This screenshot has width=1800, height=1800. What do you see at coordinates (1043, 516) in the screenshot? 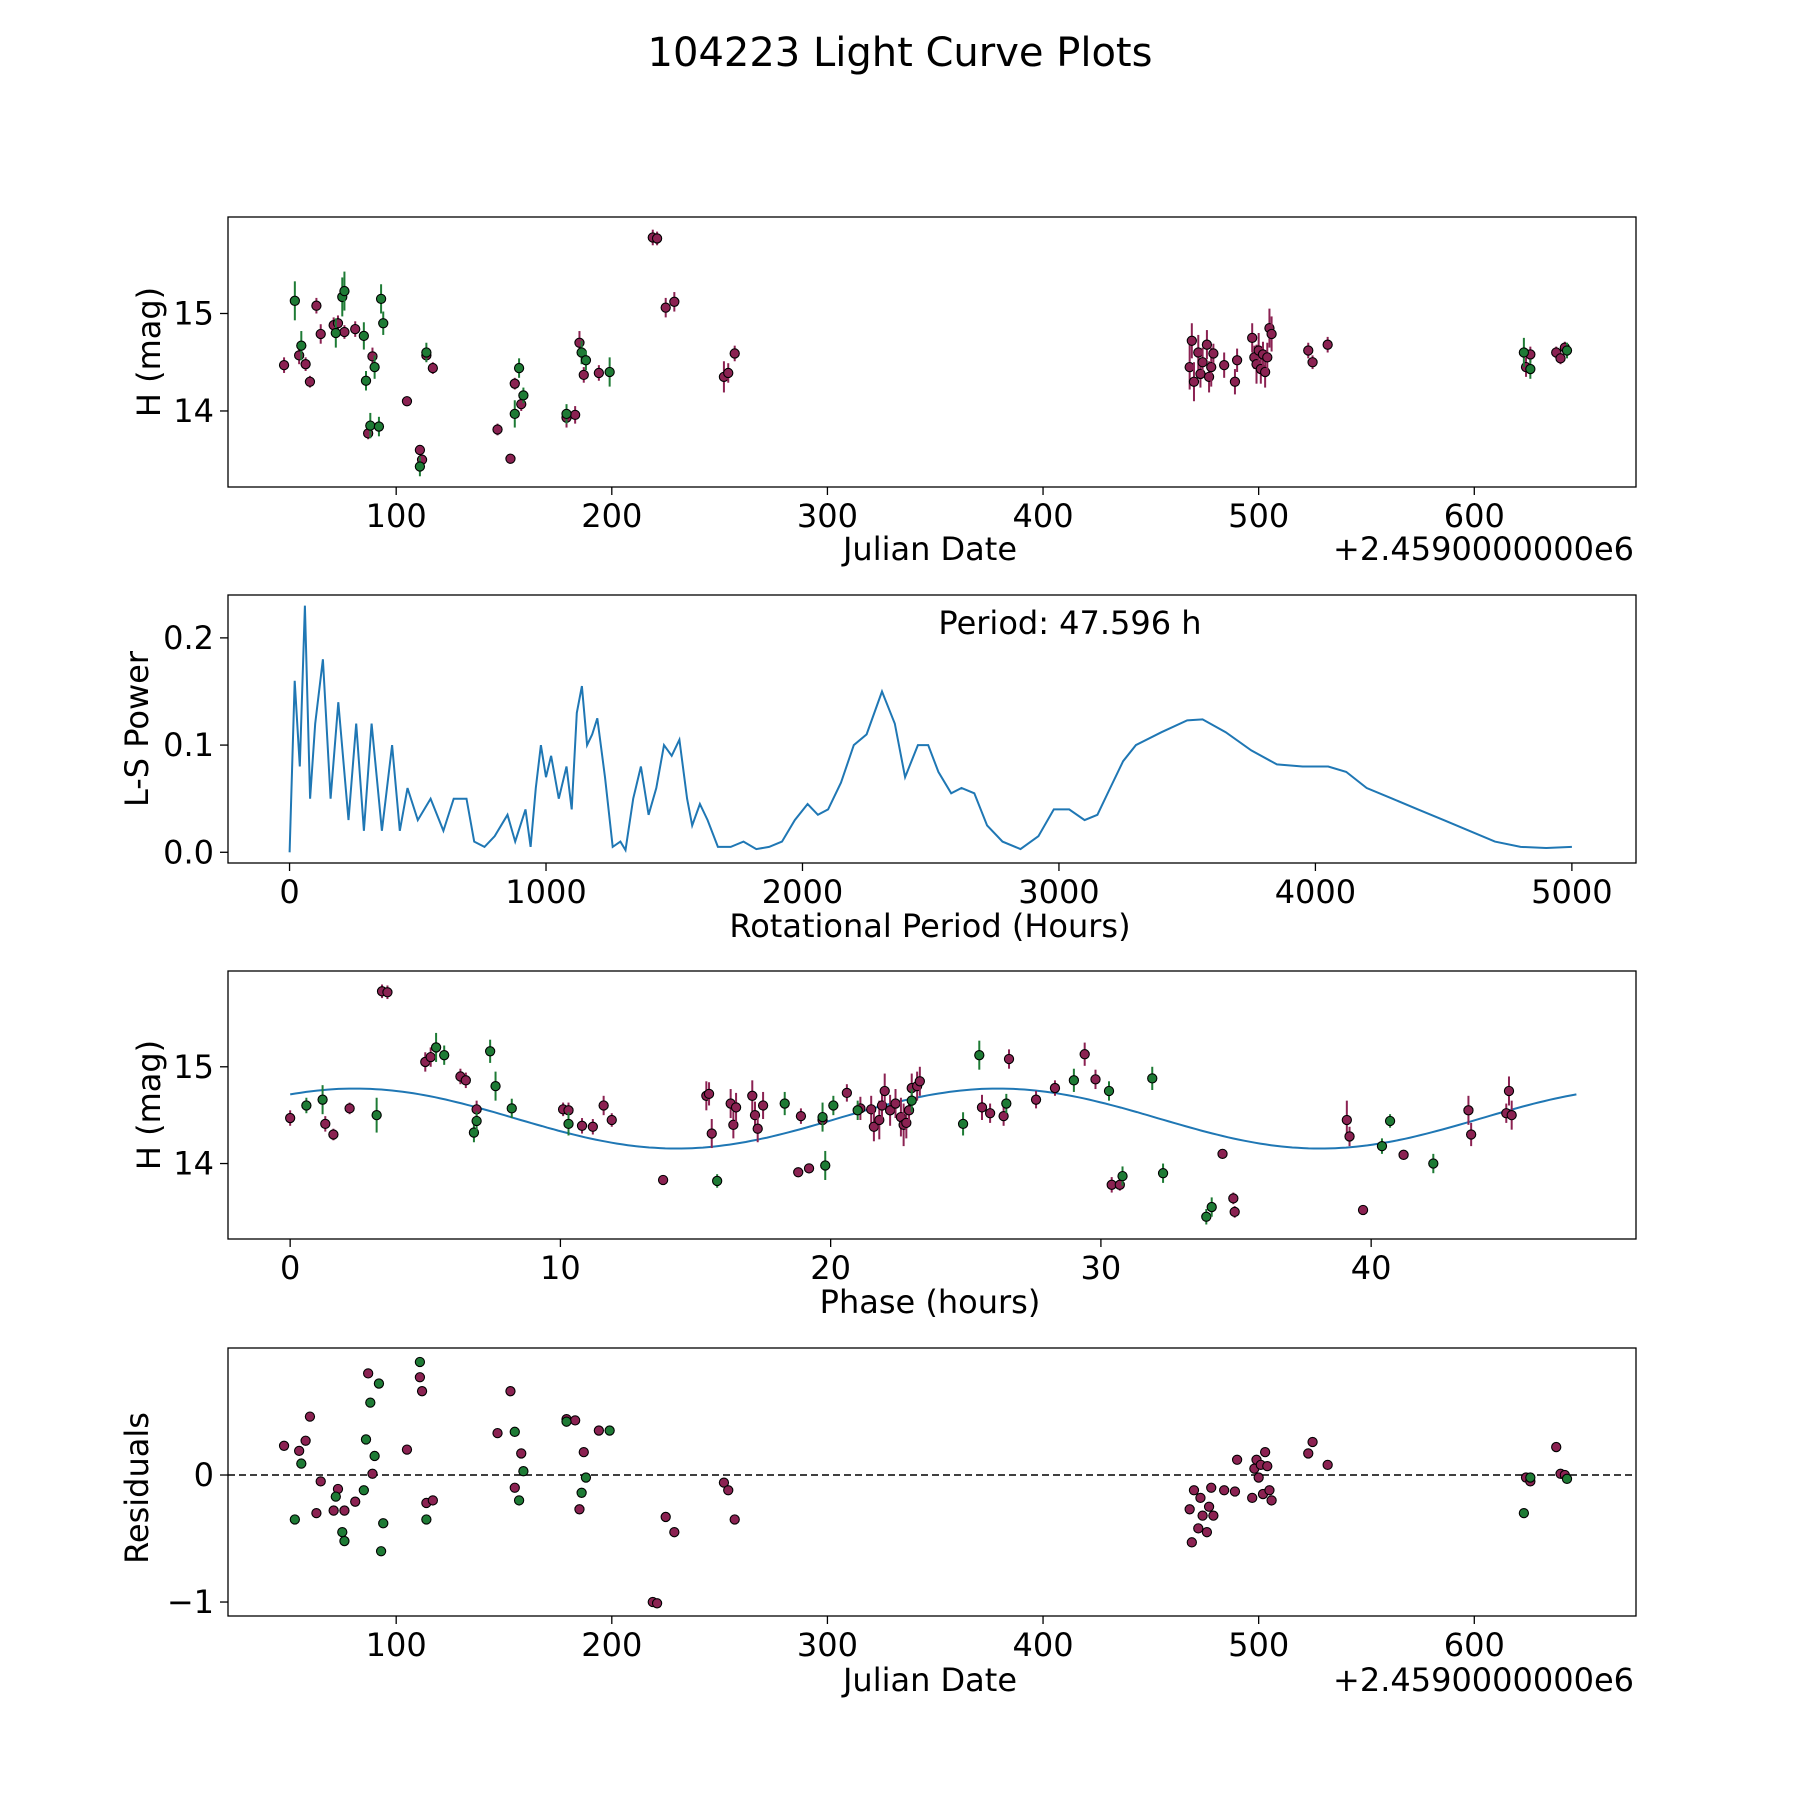
I see `lightcurve-xtick-label: 400` at bounding box center [1043, 516].